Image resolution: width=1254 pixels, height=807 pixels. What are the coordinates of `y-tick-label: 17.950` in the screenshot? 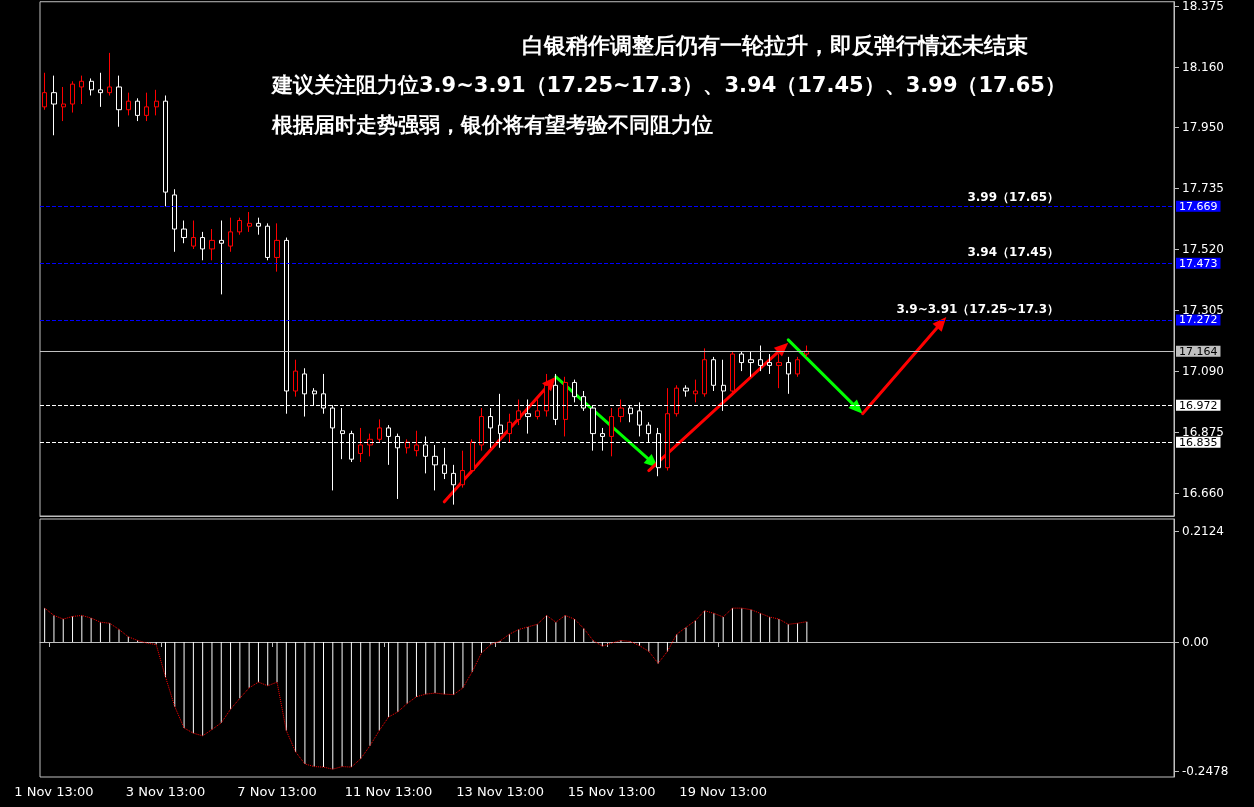 It's located at (1203, 126).